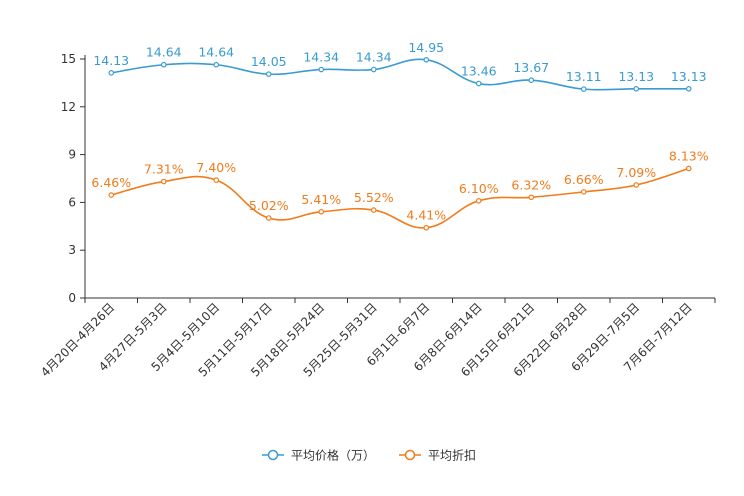 The height and width of the screenshot is (496, 744). I want to click on data-label: 7.09%, so click(636, 172).